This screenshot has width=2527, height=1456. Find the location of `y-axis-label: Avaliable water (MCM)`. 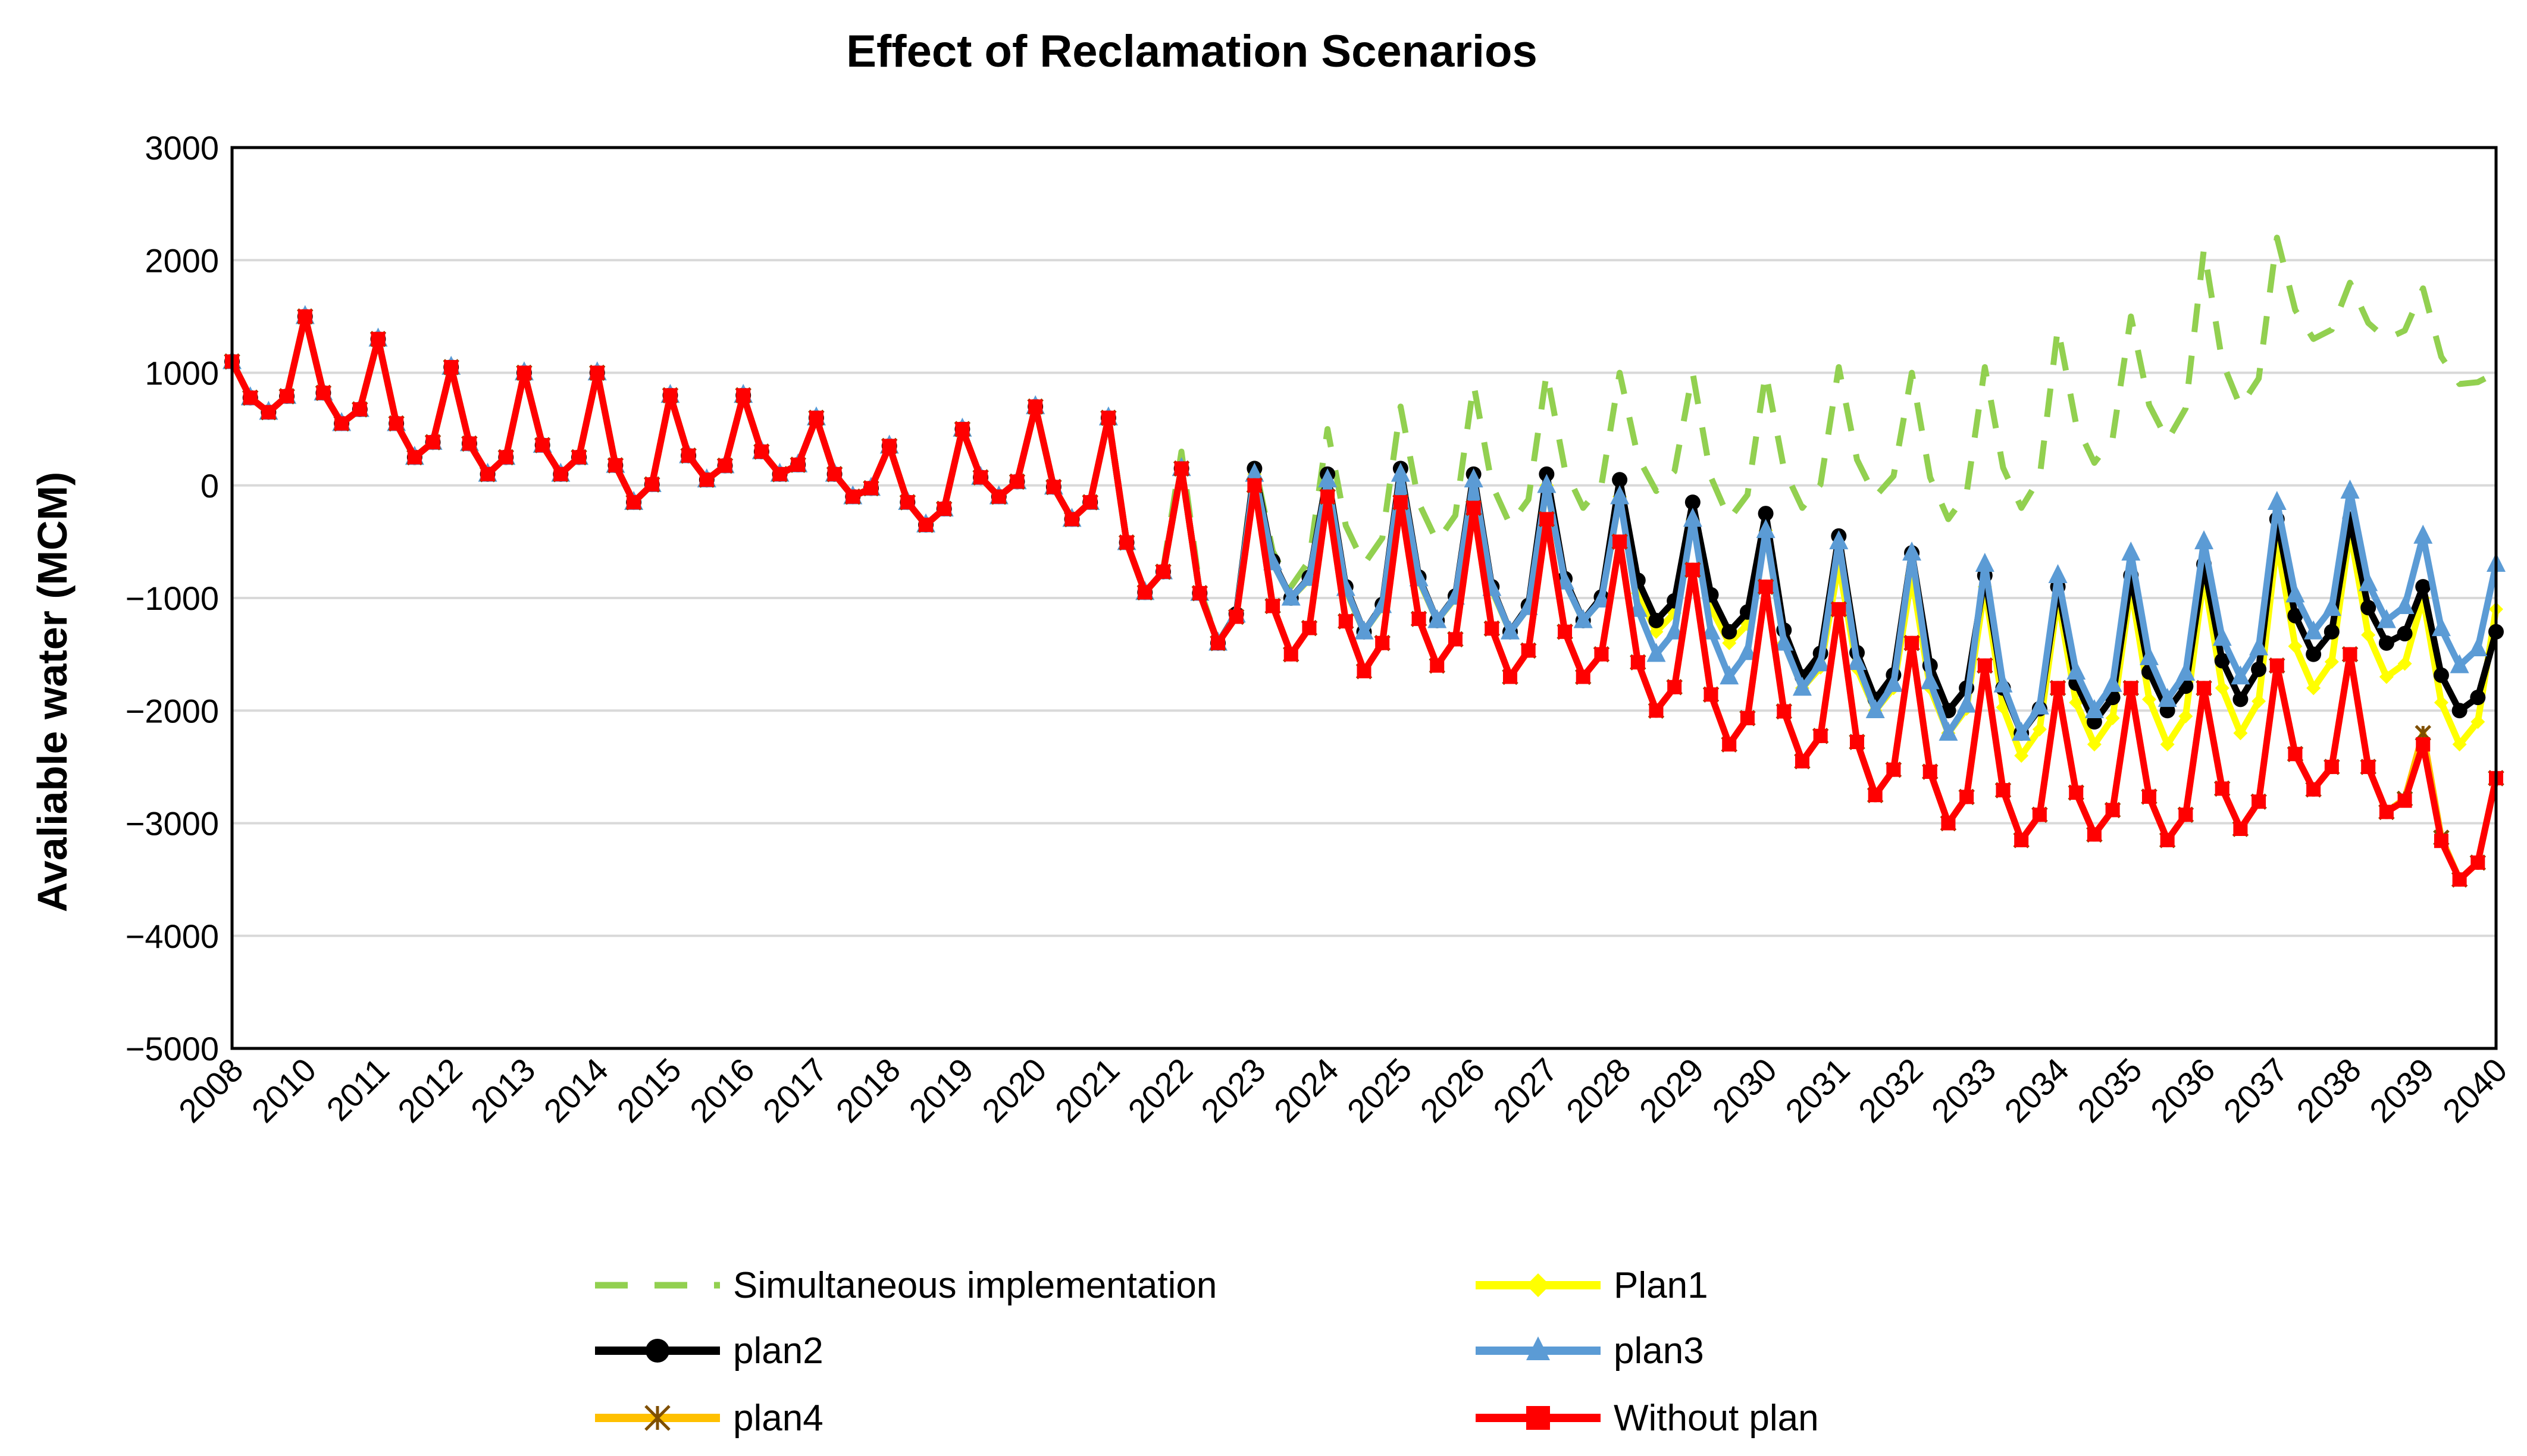

y-axis-label: Avaliable water (MCM) is located at coordinates (53, 692).